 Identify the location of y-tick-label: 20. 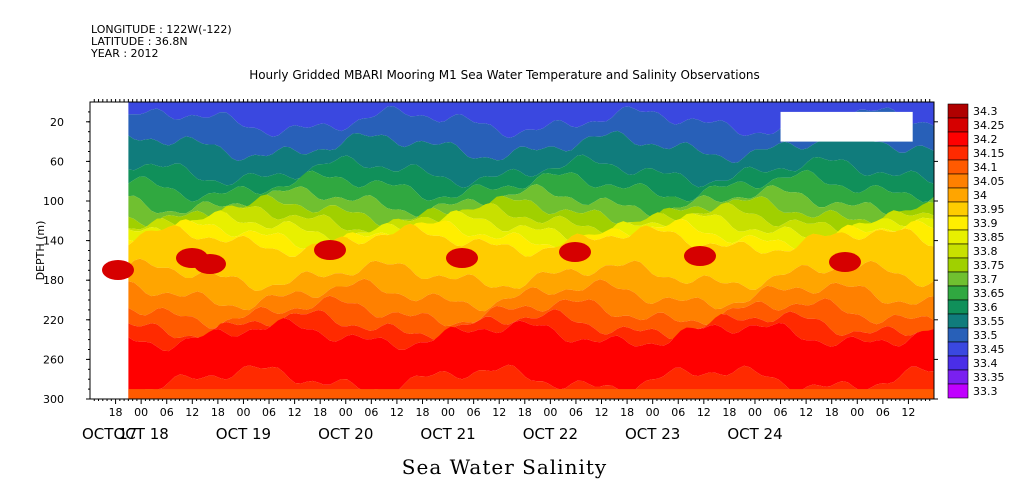
(57, 122).